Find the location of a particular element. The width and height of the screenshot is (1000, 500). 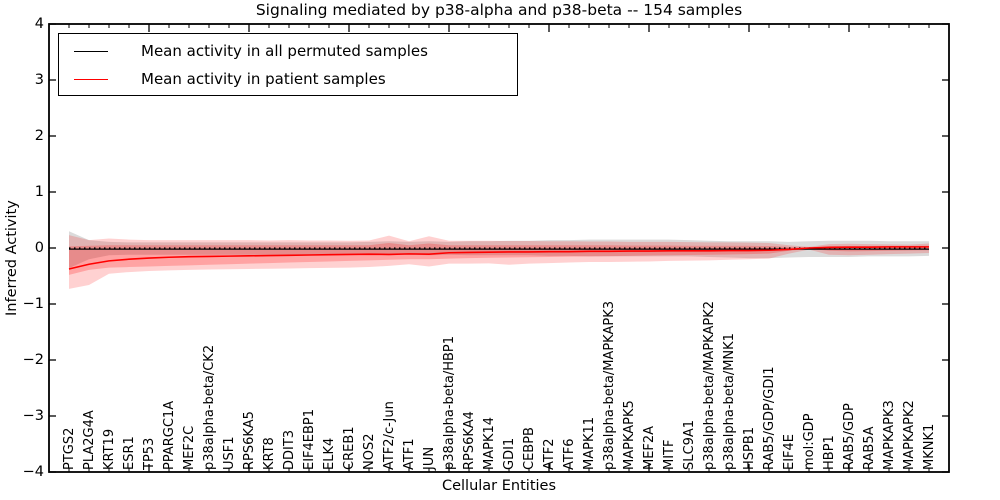

x-tick-label: HBP1 is located at coordinates (829, 452).